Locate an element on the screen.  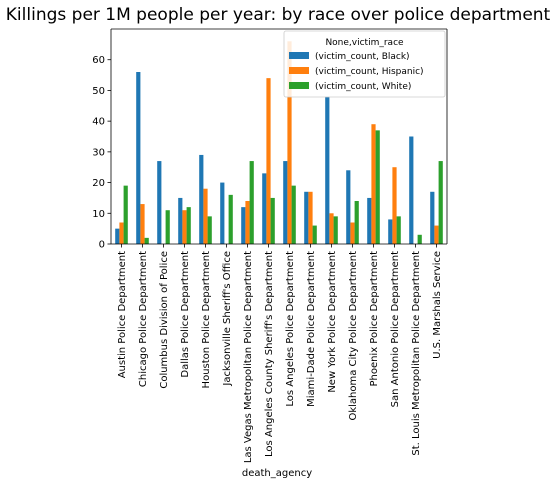
x-tick-label: San Antonio Police Department is located at coordinates (395, 329).